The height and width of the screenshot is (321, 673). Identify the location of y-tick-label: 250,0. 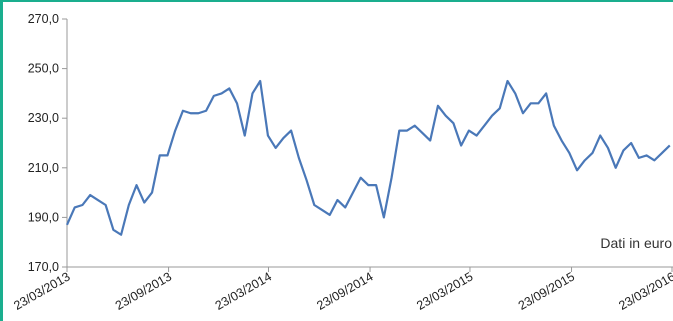
(43, 69).